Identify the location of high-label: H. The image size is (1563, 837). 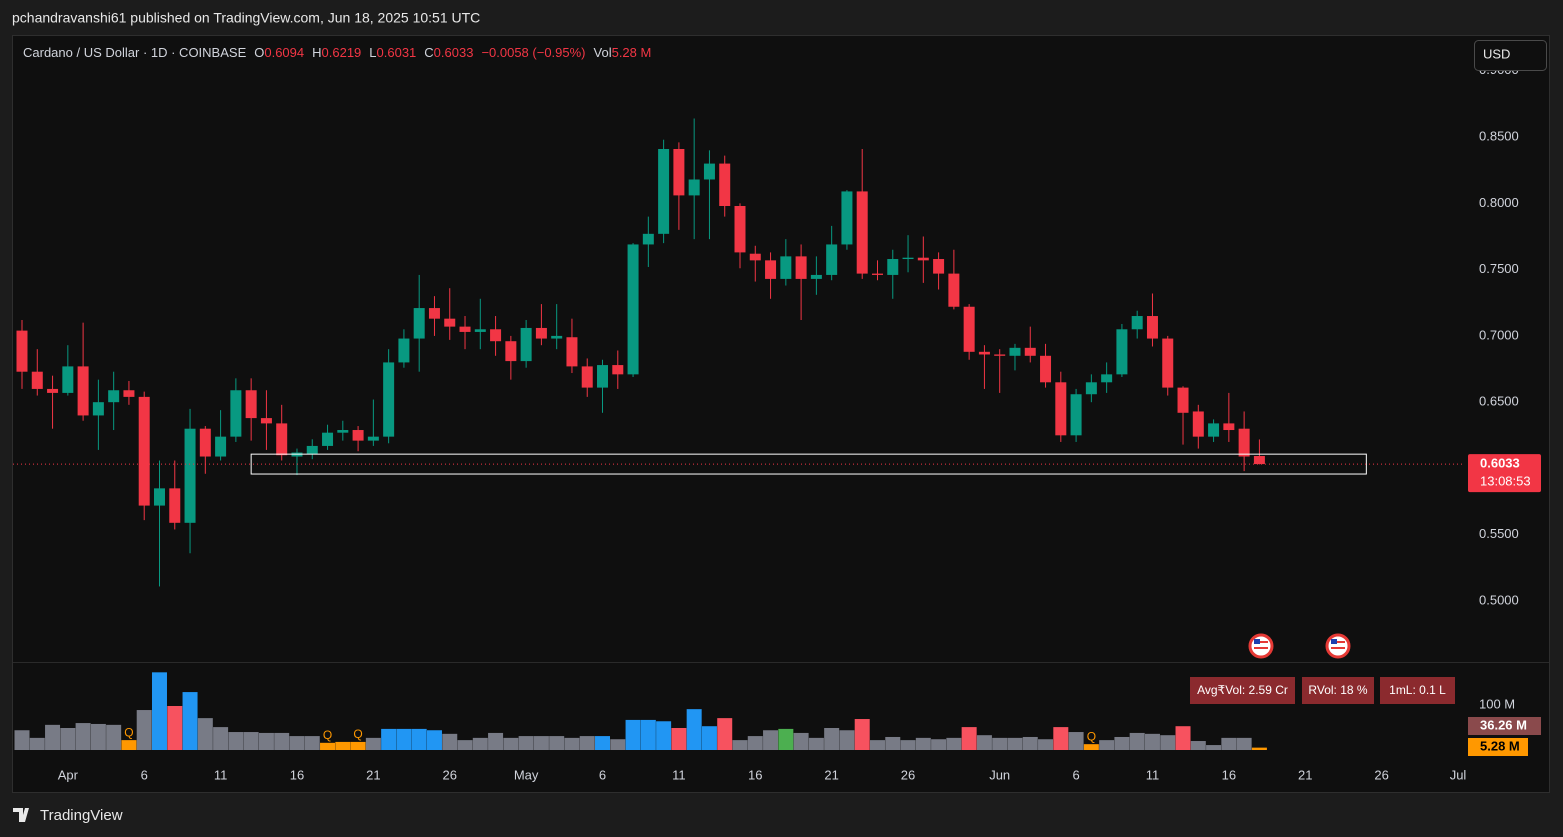
(316, 52).